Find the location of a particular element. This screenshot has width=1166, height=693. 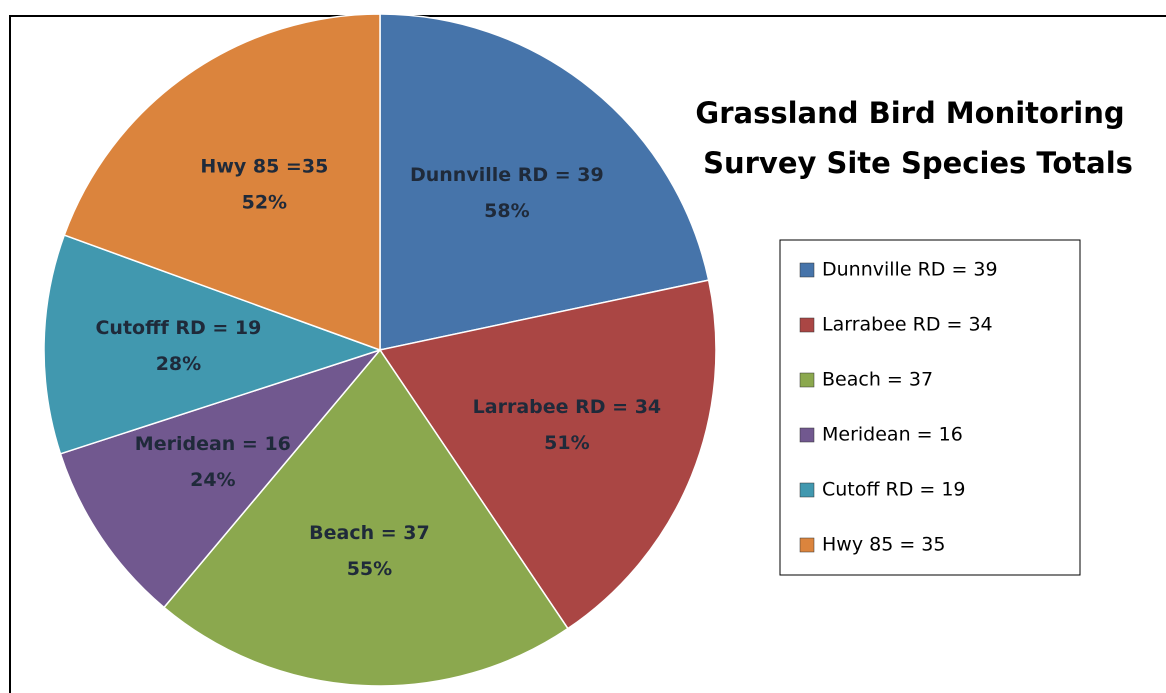

slice-percent: 55% is located at coordinates (369, 569).